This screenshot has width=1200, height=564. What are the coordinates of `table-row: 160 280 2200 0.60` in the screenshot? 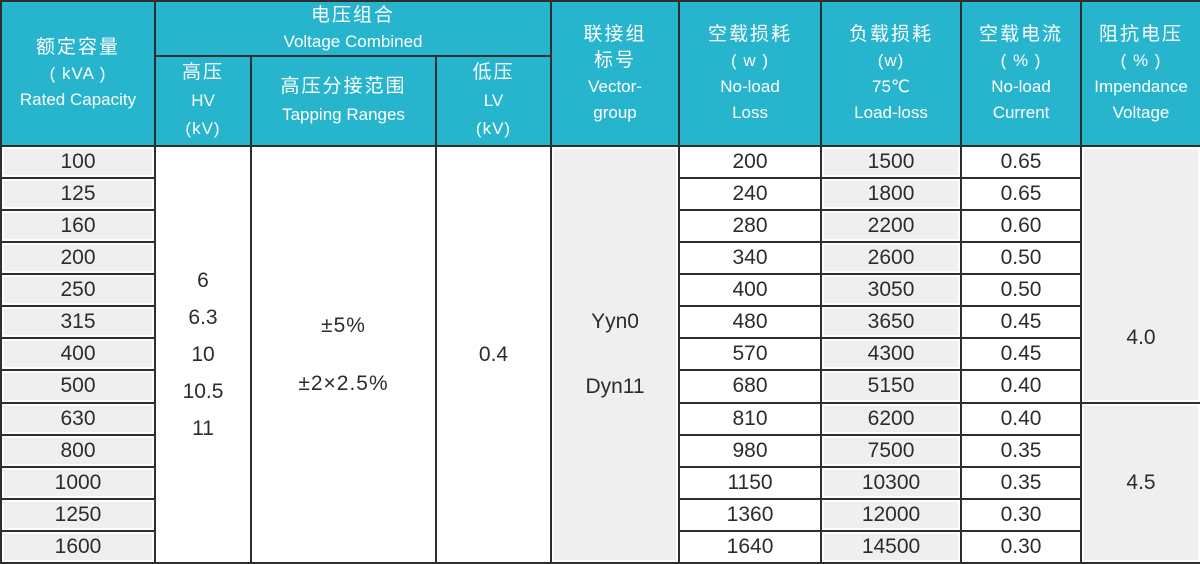 It's located at (600, 226).